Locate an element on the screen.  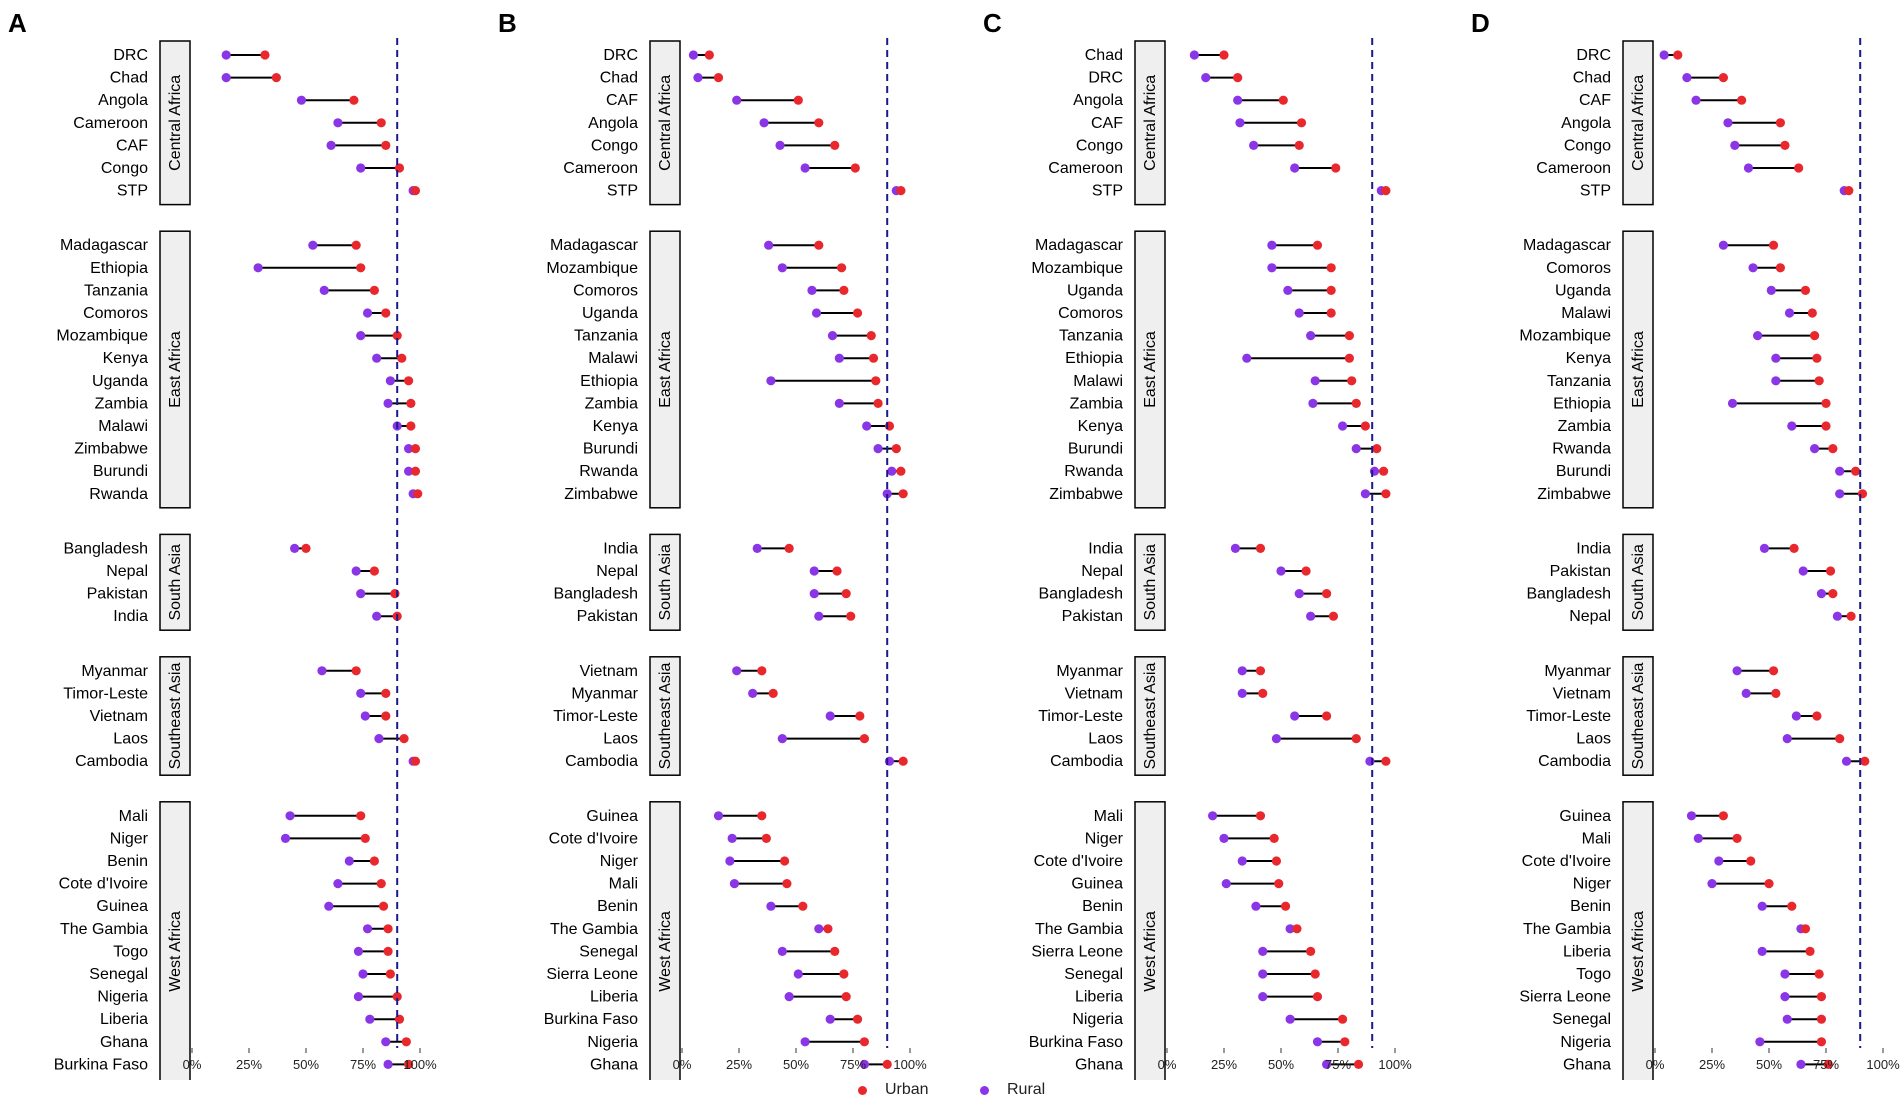
country-label: Congo is located at coordinates (1587, 145).